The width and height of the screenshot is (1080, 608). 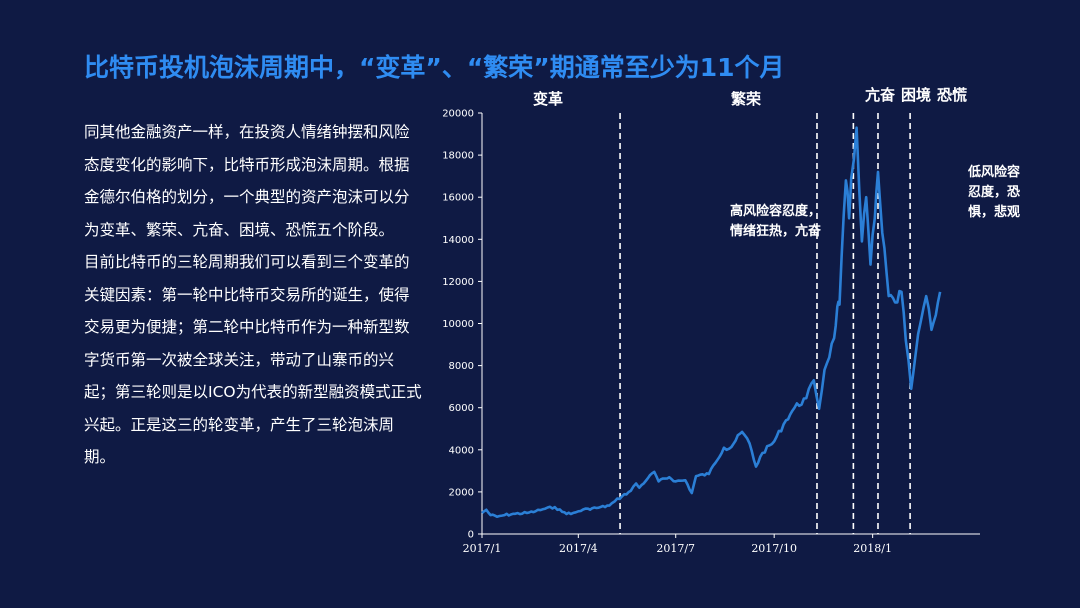 I want to click on phase-label: 亢奋, so click(x=880, y=95).